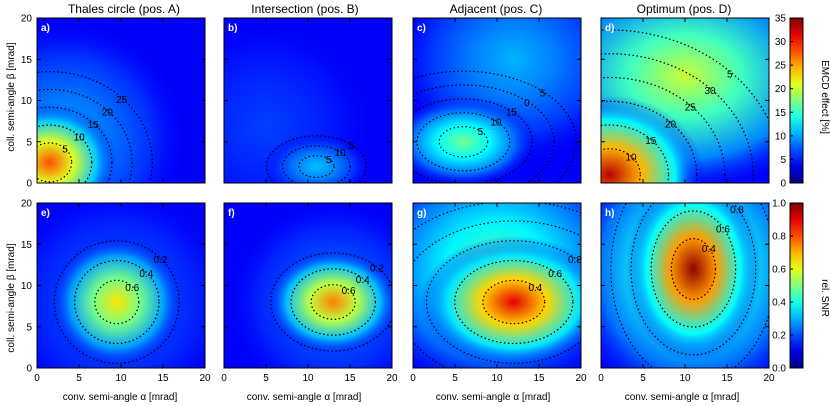 The width and height of the screenshot is (830, 406). Describe the element at coordinates (796, 285) in the screenshot. I see `colorbar-gradient` at that location.